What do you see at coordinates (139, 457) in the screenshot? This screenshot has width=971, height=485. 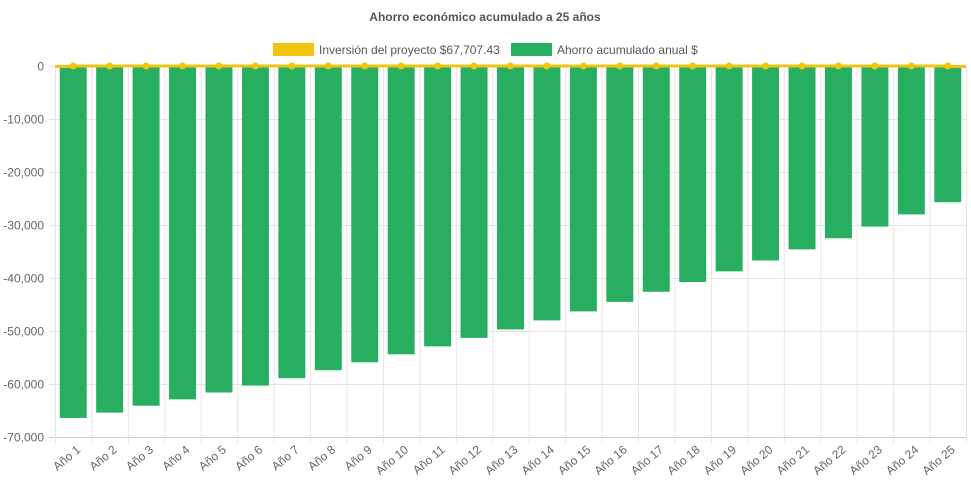 I see `x-tick-label: Año 3` at bounding box center [139, 457].